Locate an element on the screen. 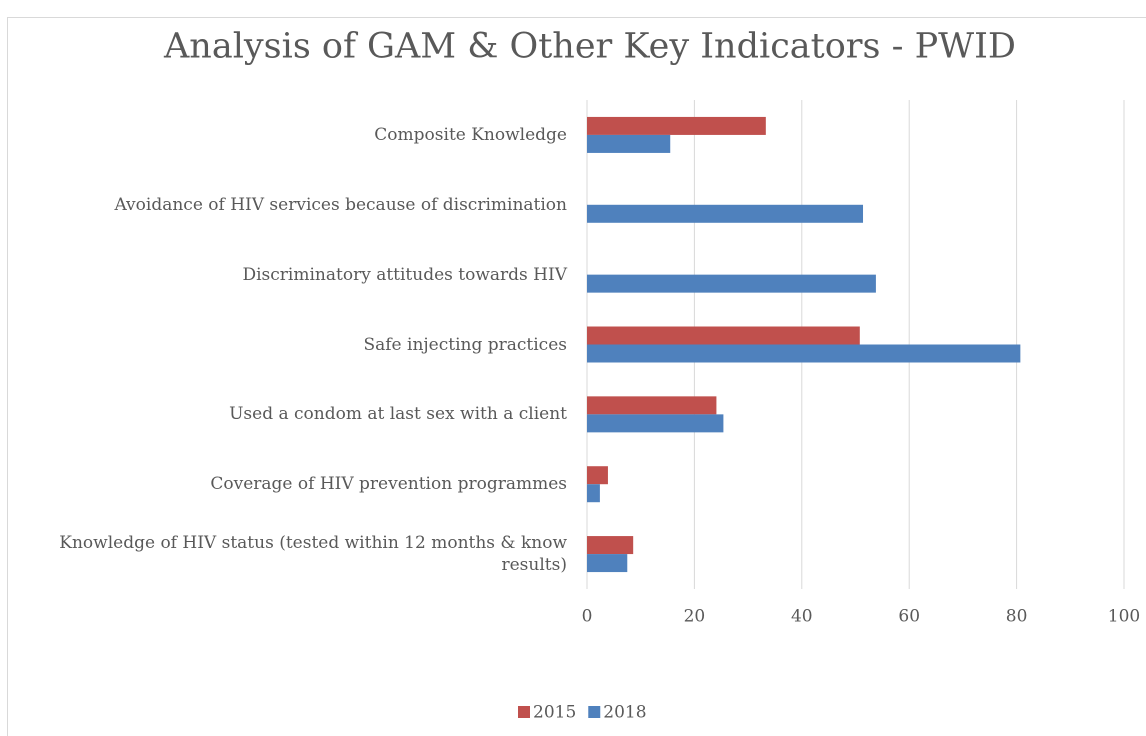  category-label: Used a condom at last sex with a client is located at coordinates (398, 414).